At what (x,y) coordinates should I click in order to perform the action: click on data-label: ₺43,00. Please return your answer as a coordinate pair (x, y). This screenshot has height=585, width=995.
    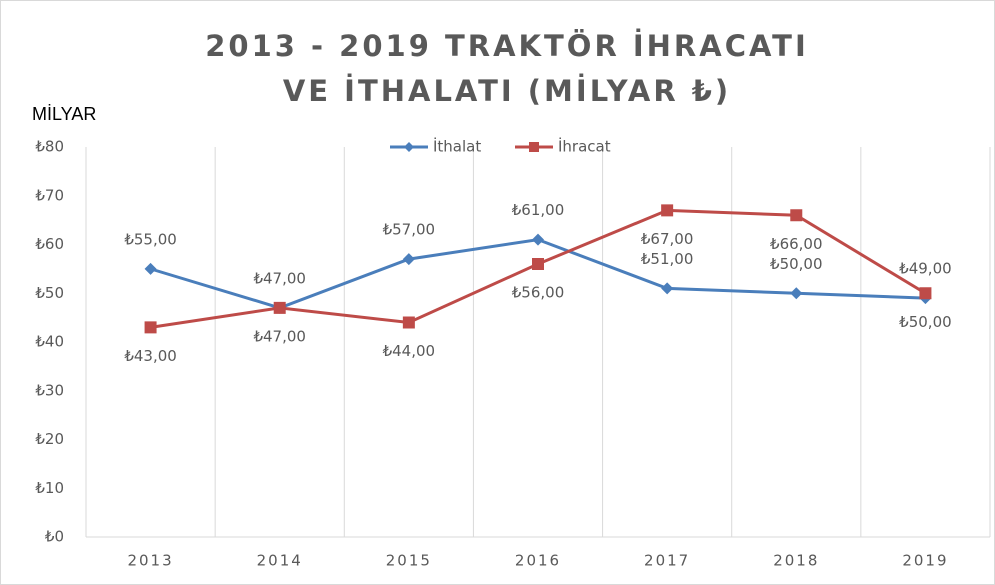
    Looking at the image, I should click on (150, 356).